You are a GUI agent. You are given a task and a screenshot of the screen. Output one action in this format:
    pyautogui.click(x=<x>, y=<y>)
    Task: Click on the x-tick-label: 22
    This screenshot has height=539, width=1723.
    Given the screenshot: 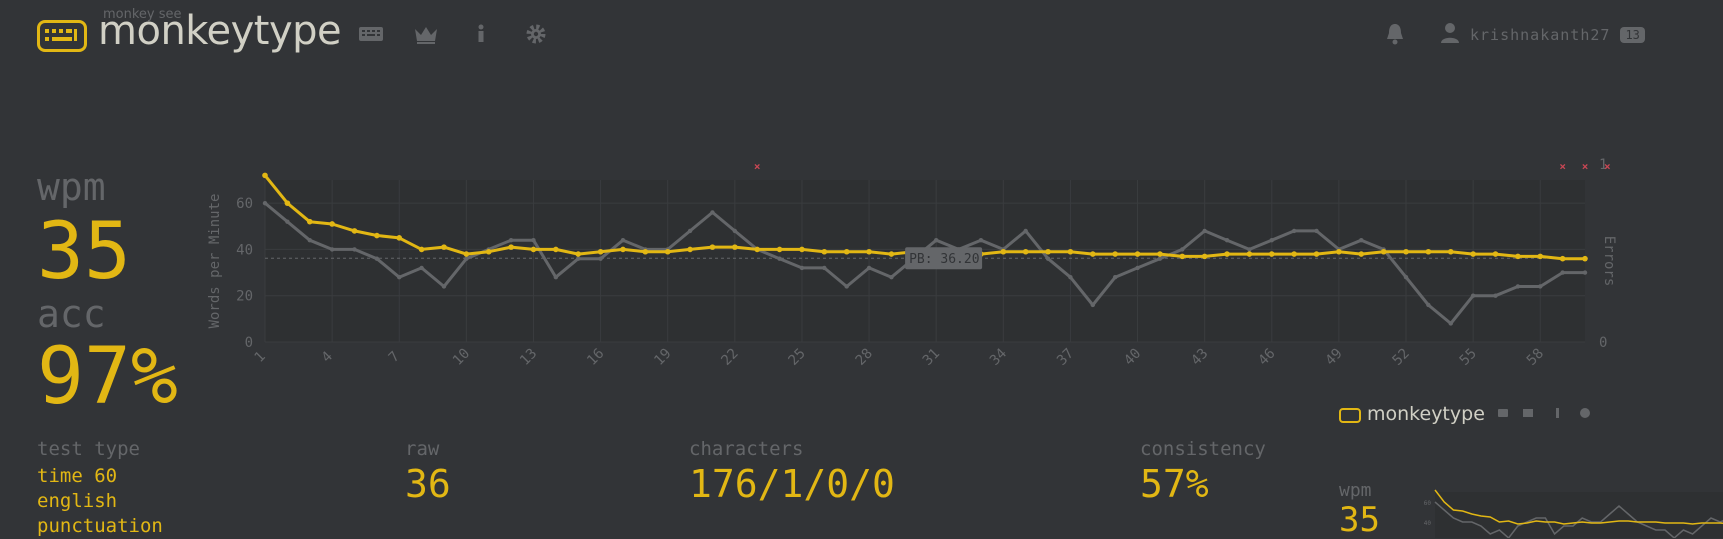 What is the action you would take?
    pyautogui.click(x=729, y=357)
    